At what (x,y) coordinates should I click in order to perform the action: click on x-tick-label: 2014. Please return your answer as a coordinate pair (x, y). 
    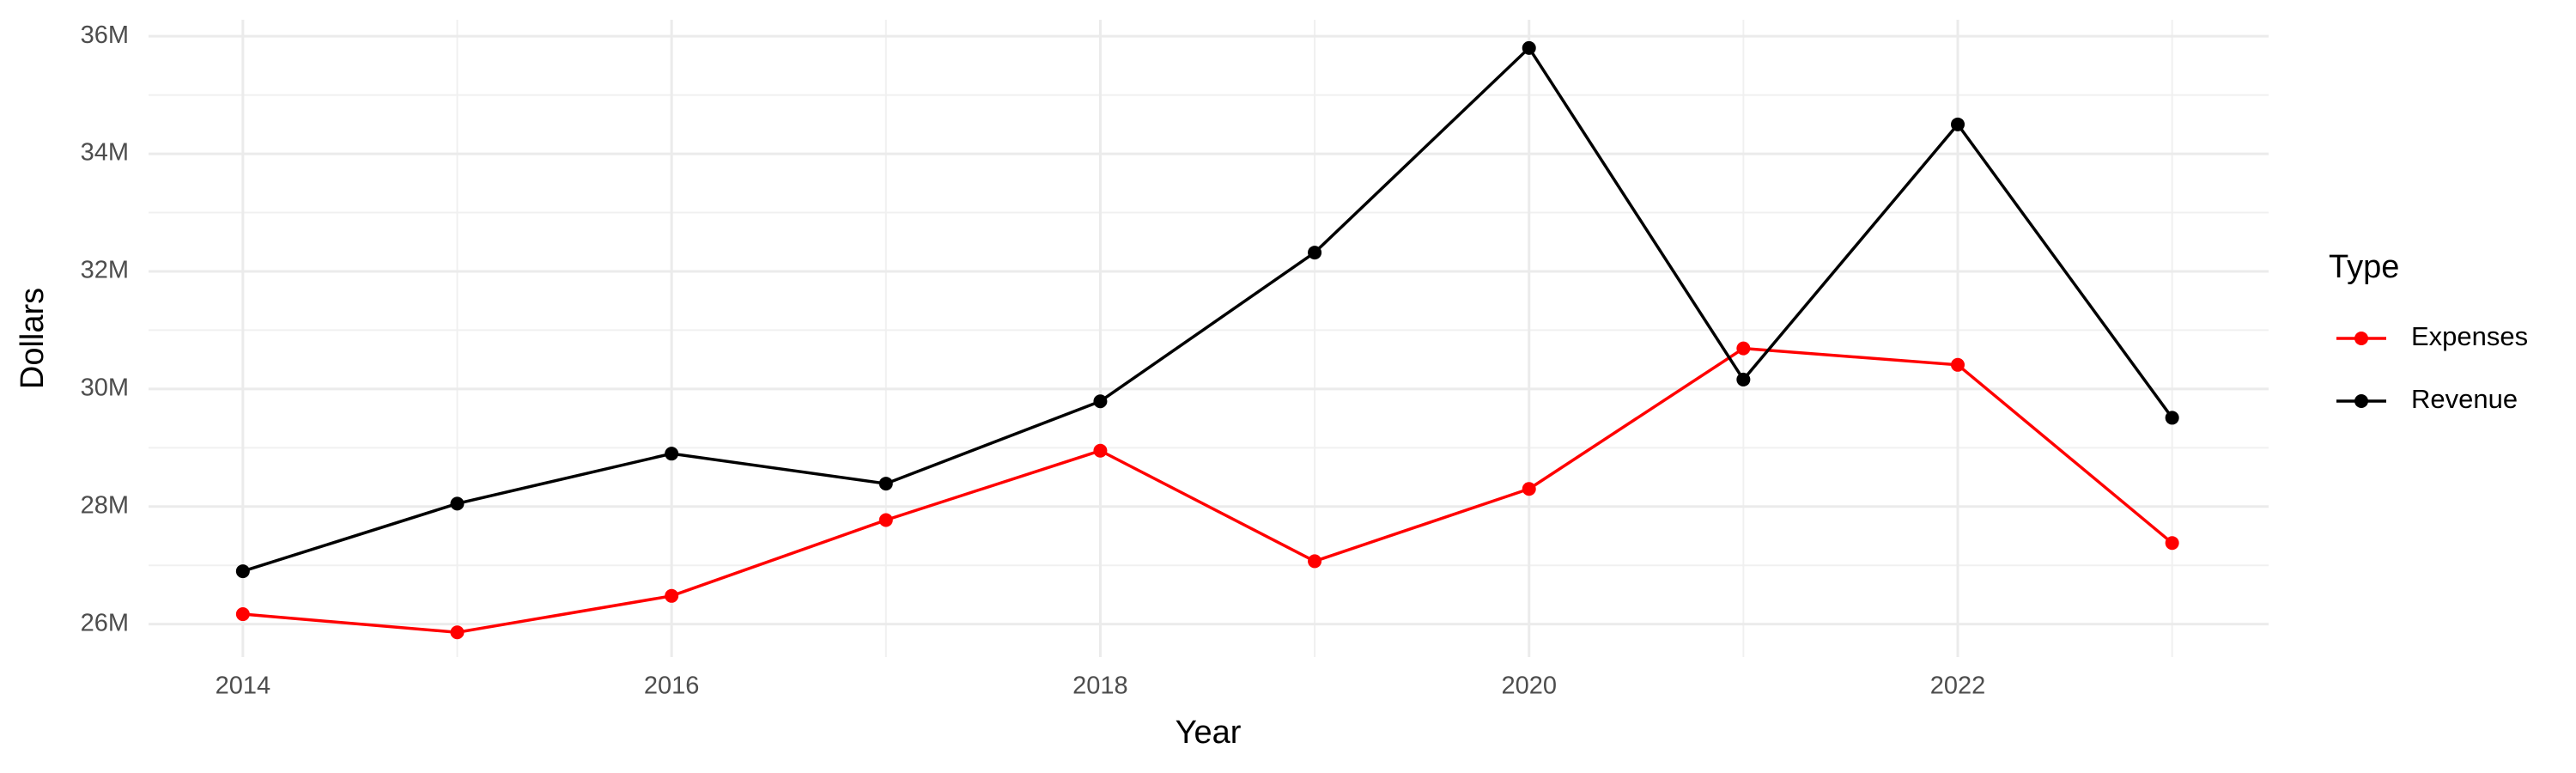
    Looking at the image, I should click on (243, 686).